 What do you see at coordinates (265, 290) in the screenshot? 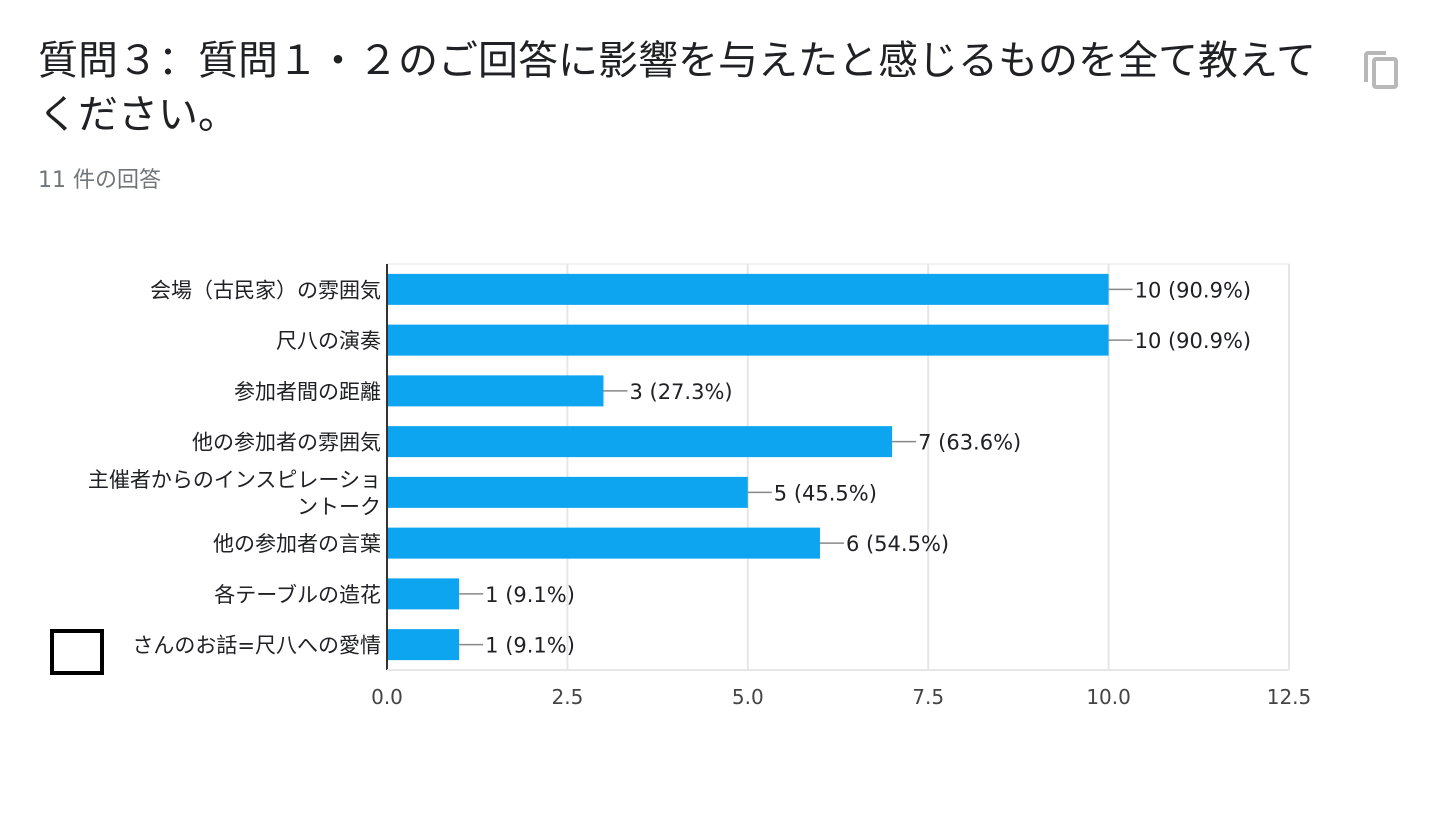
I see `category-label: 会場（古民家）の雰囲気` at bounding box center [265, 290].